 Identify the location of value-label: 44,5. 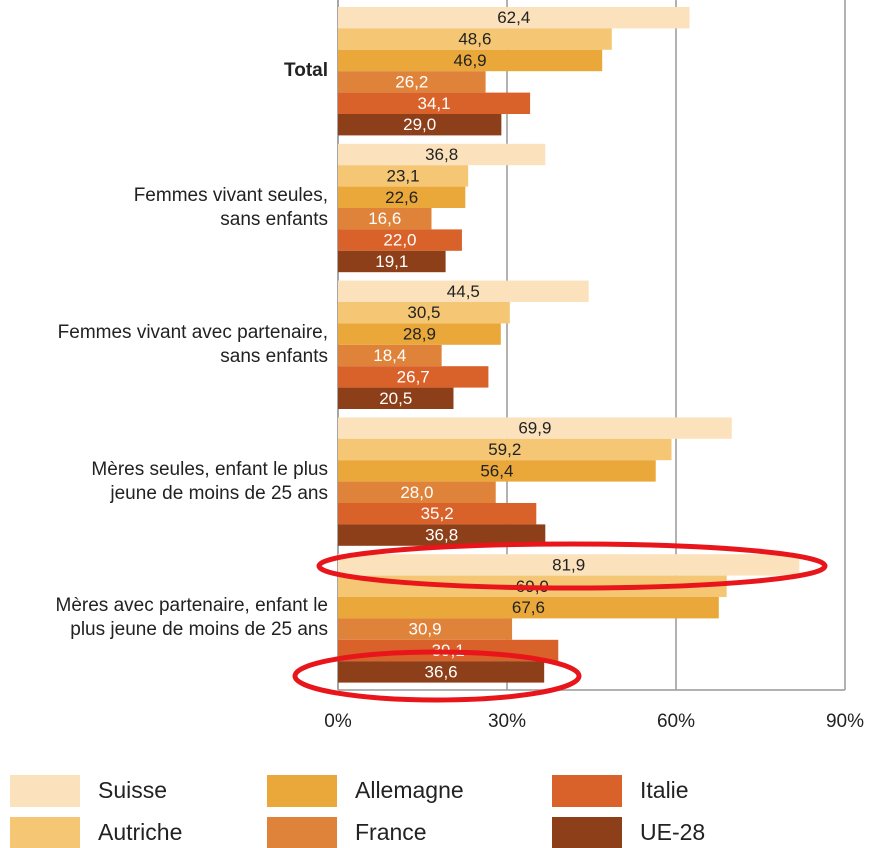
(463, 291).